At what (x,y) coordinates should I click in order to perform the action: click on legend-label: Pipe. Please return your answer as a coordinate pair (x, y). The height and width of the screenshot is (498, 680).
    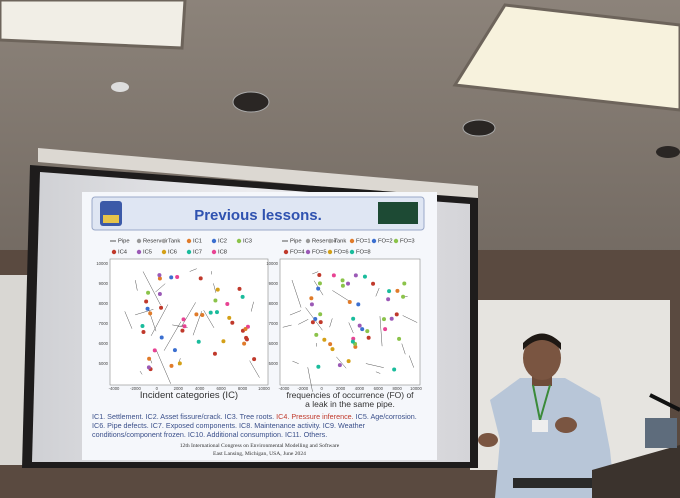
    Looking at the image, I should click on (124, 242).